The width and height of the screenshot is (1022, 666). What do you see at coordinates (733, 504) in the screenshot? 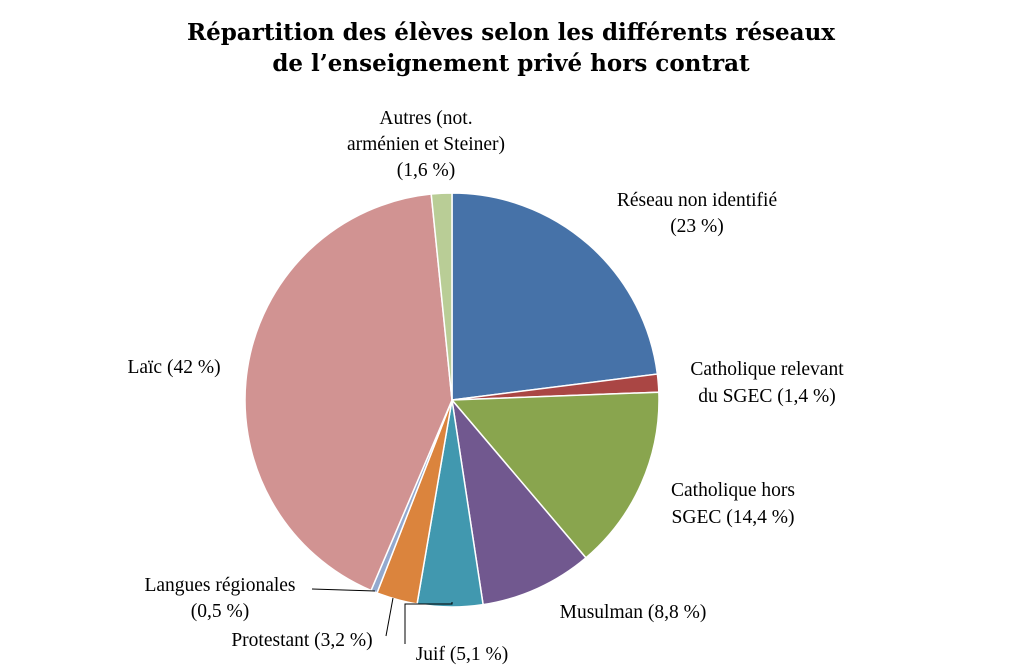
I see `slice-label: Catholique hors SGEC (14,4 %)` at bounding box center [733, 504].